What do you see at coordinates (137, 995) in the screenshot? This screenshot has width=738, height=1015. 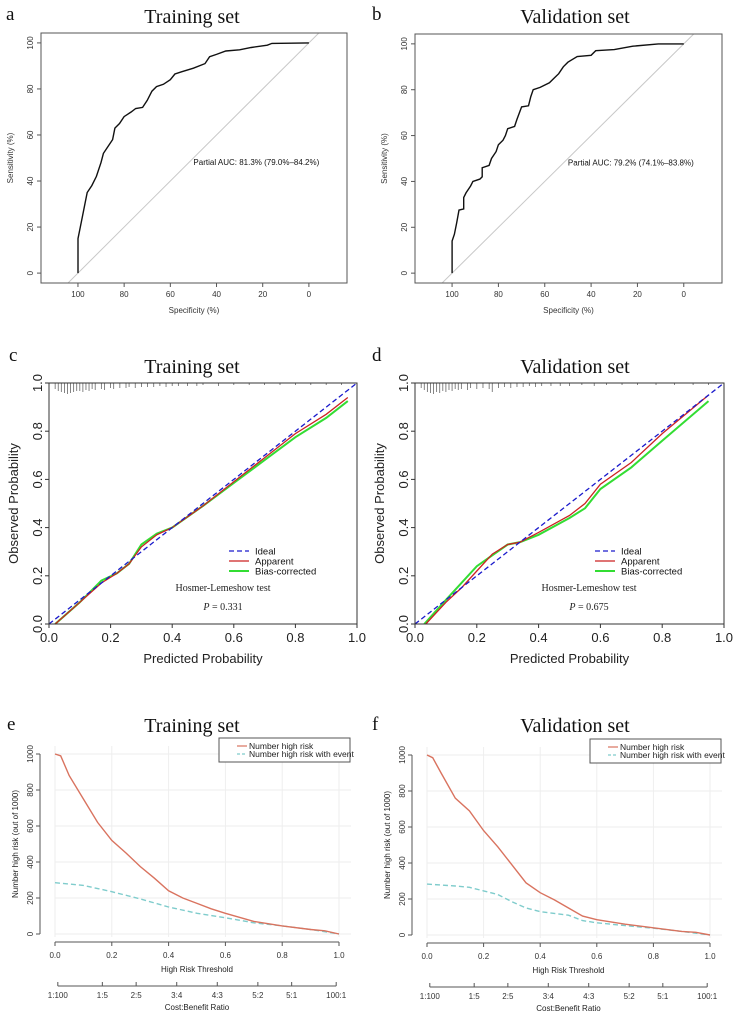 I see `cost-benefit-tick-label: 2:5` at bounding box center [137, 995].